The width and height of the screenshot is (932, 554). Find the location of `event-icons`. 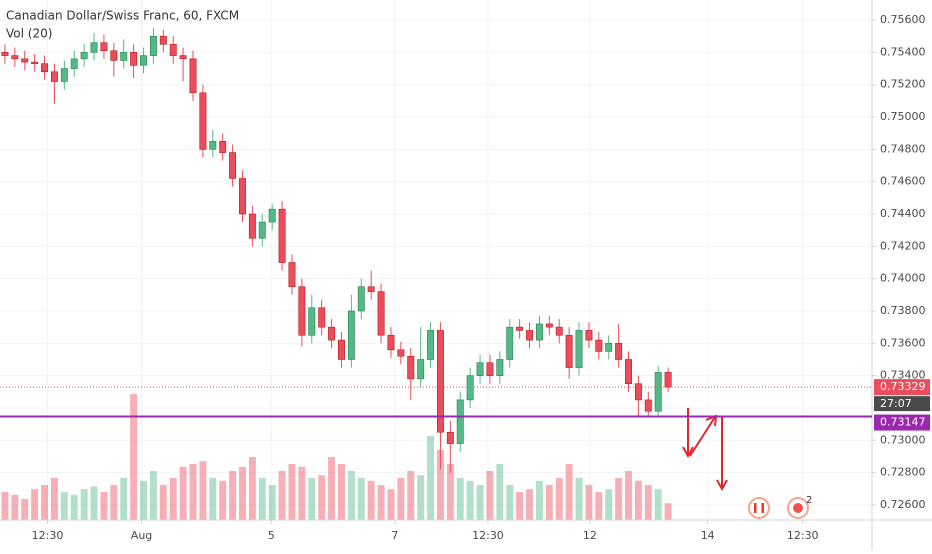

event-icons is located at coordinates (778, 508).